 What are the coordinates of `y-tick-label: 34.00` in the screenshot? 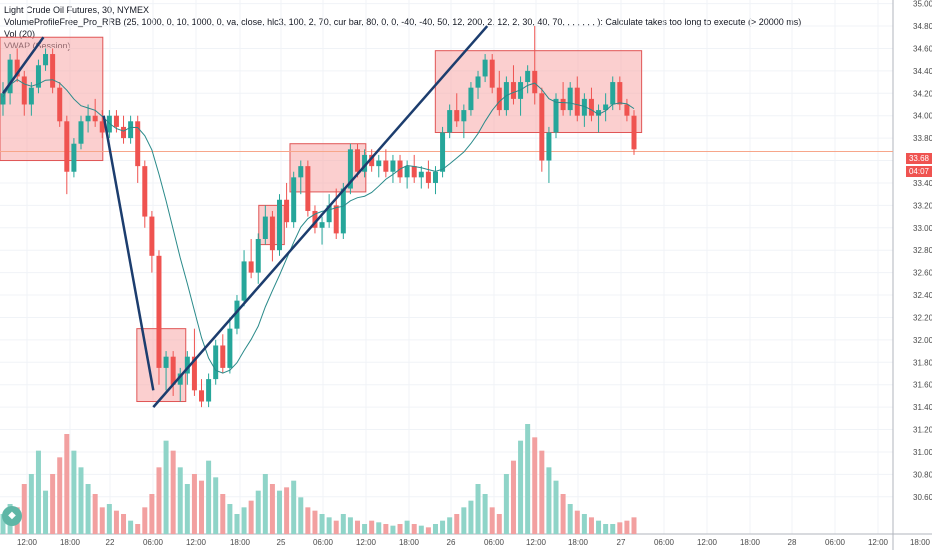 It's located at (922, 116).